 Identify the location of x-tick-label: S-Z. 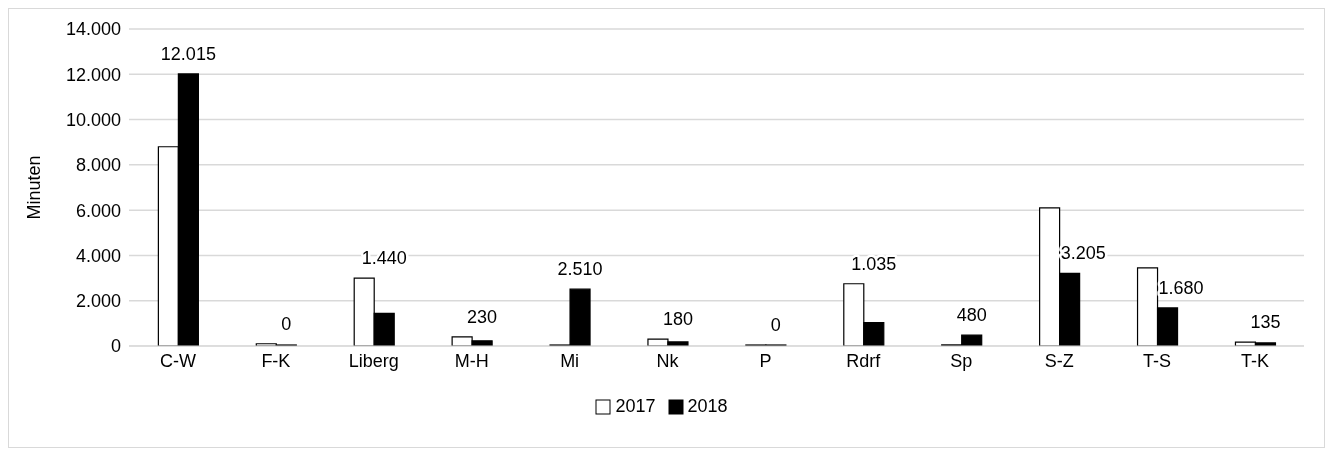
(1059, 360).